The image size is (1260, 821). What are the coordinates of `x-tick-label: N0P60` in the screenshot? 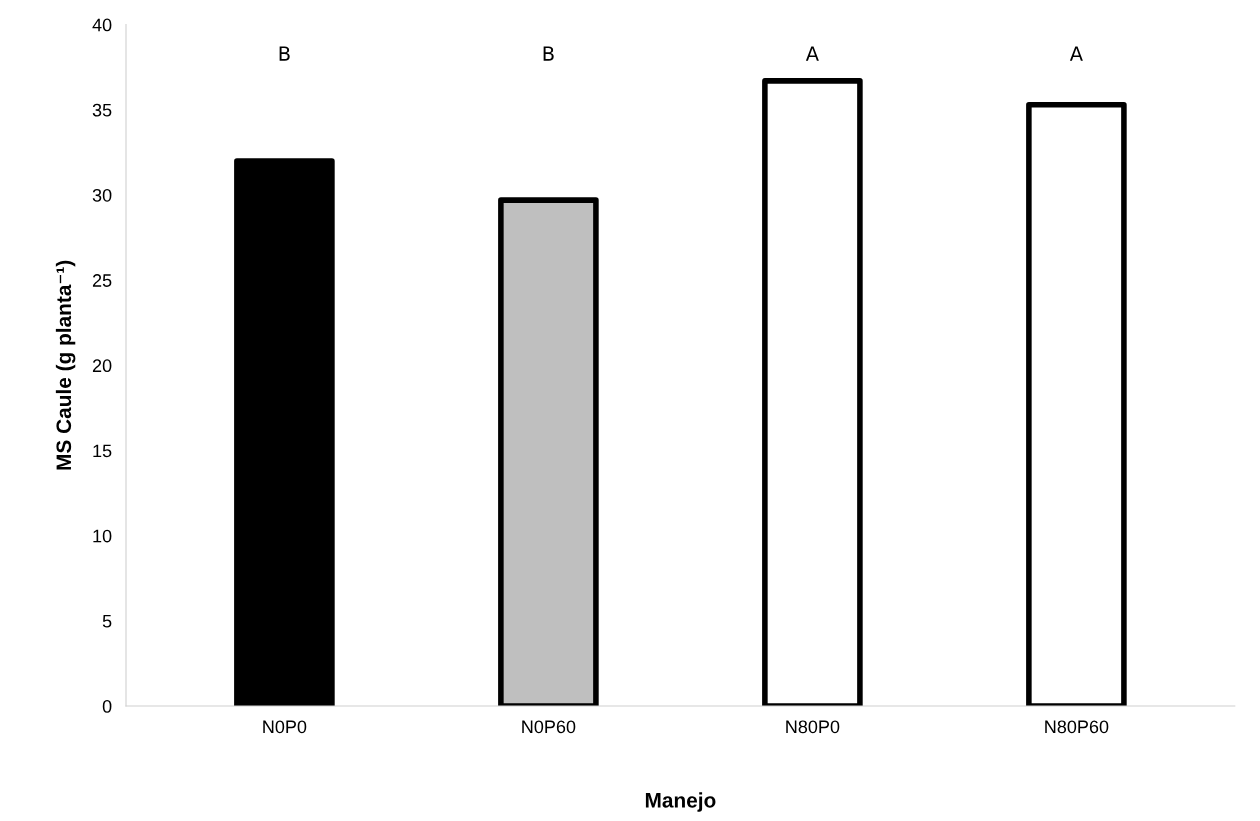 It's located at (549, 727).